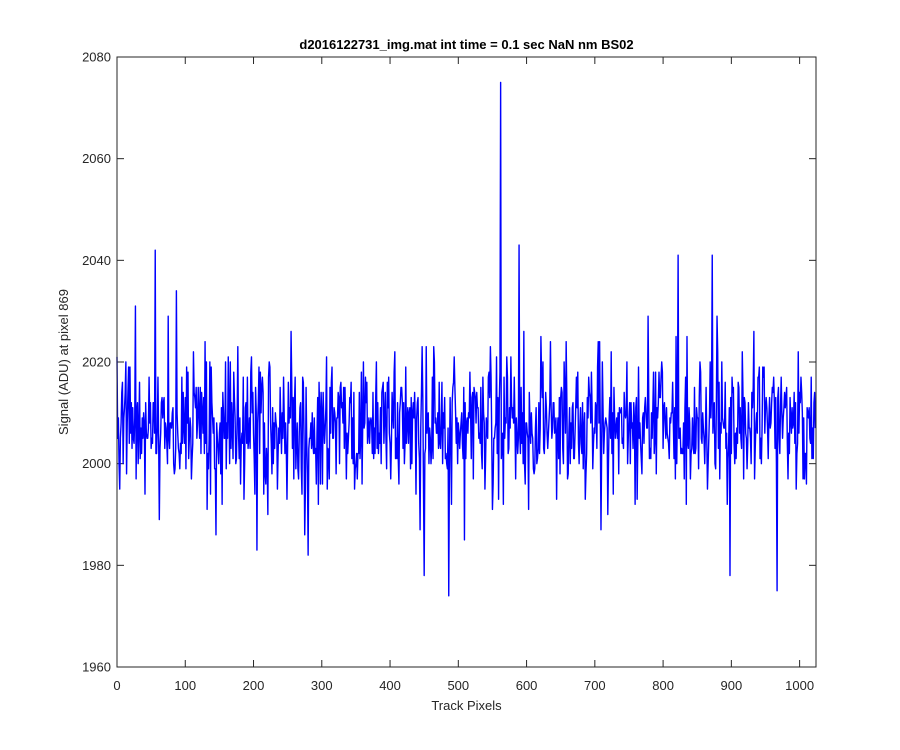 The height and width of the screenshot is (750, 900). What do you see at coordinates (185, 685) in the screenshot?
I see `x-tick-label: 100` at bounding box center [185, 685].